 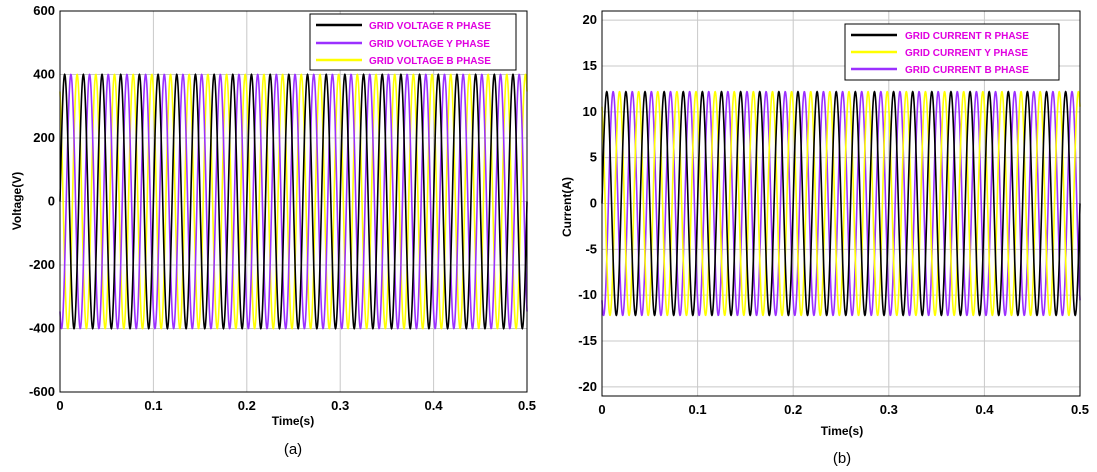 What do you see at coordinates (42, 391) in the screenshot?
I see `chart-a-ytick-label: -600` at bounding box center [42, 391].